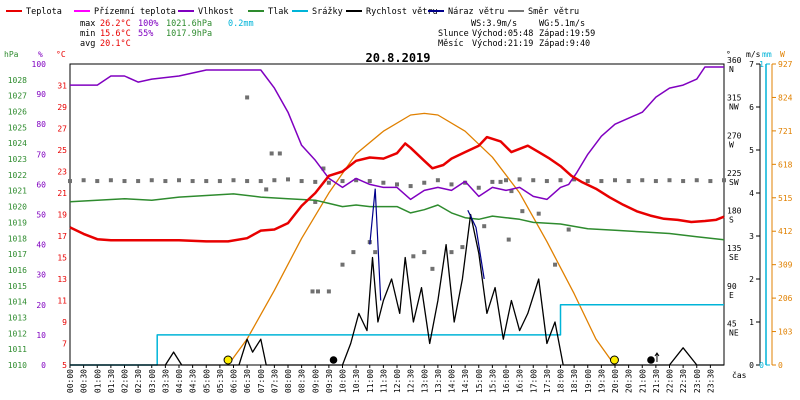  Describe the element at coordinates (734, 332) in the screenshot. I see `wind-dir-label: NE` at that location.